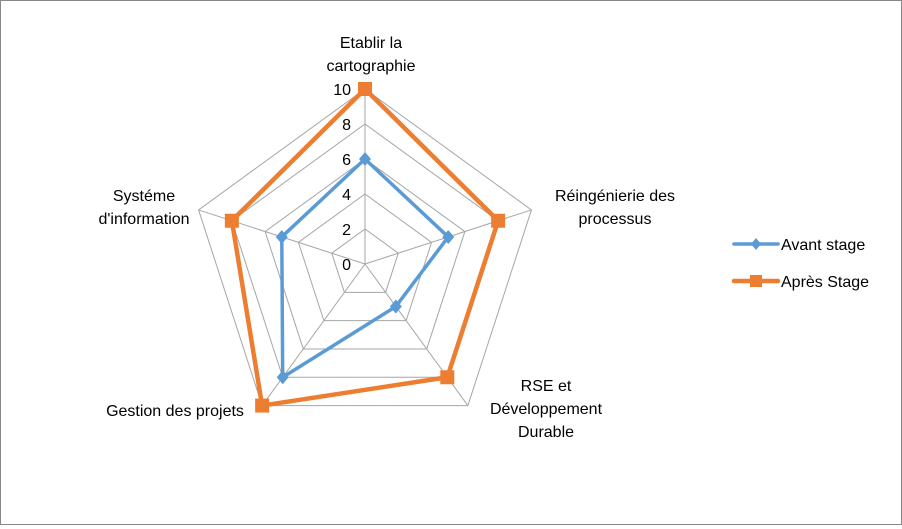 The image size is (902, 529). What do you see at coordinates (546, 409) in the screenshot?
I see `axis-label: RSE et Développement Durable` at bounding box center [546, 409].